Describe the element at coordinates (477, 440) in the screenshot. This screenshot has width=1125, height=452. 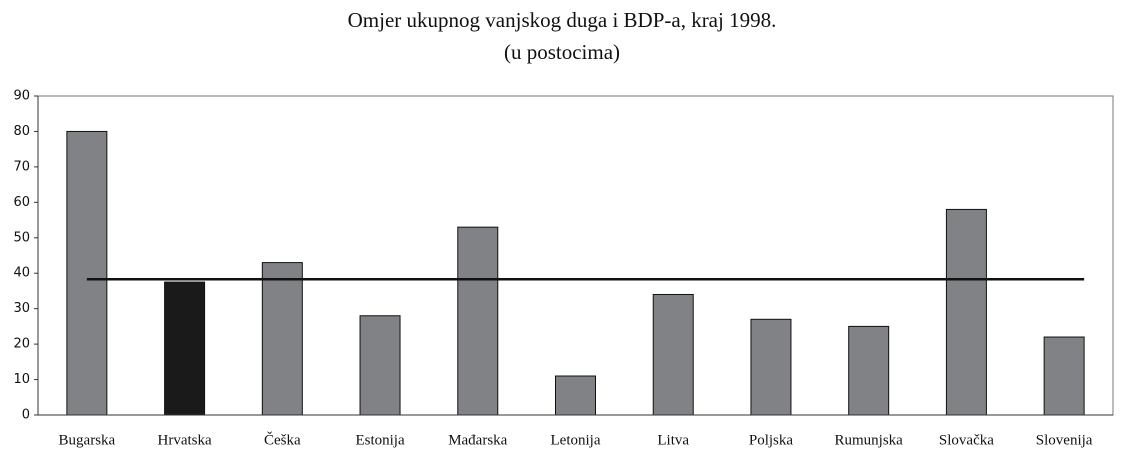
I see `x-tick-label: Mađarska` at that location.